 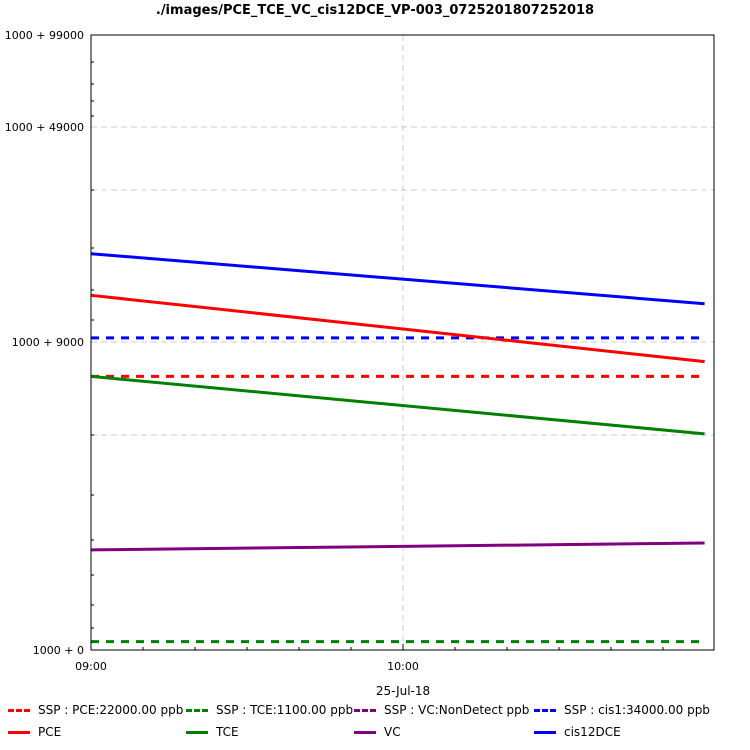 I want to click on legend-label: SSP : PCE:22000.00 ppb, so click(x=111, y=710).